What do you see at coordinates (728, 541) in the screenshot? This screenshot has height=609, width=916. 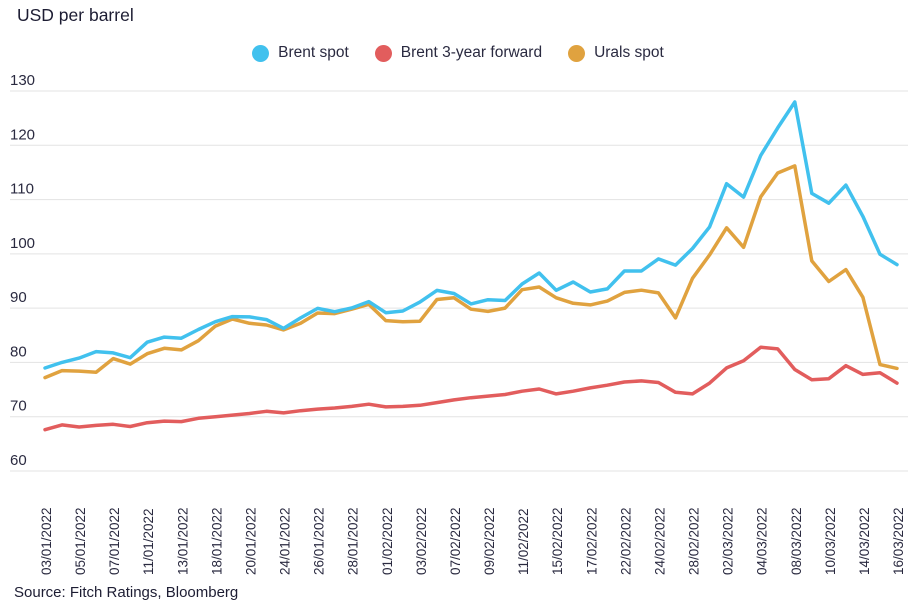 I see `x-tick-label: 02/03/2022` at bounding box center [728, 541].